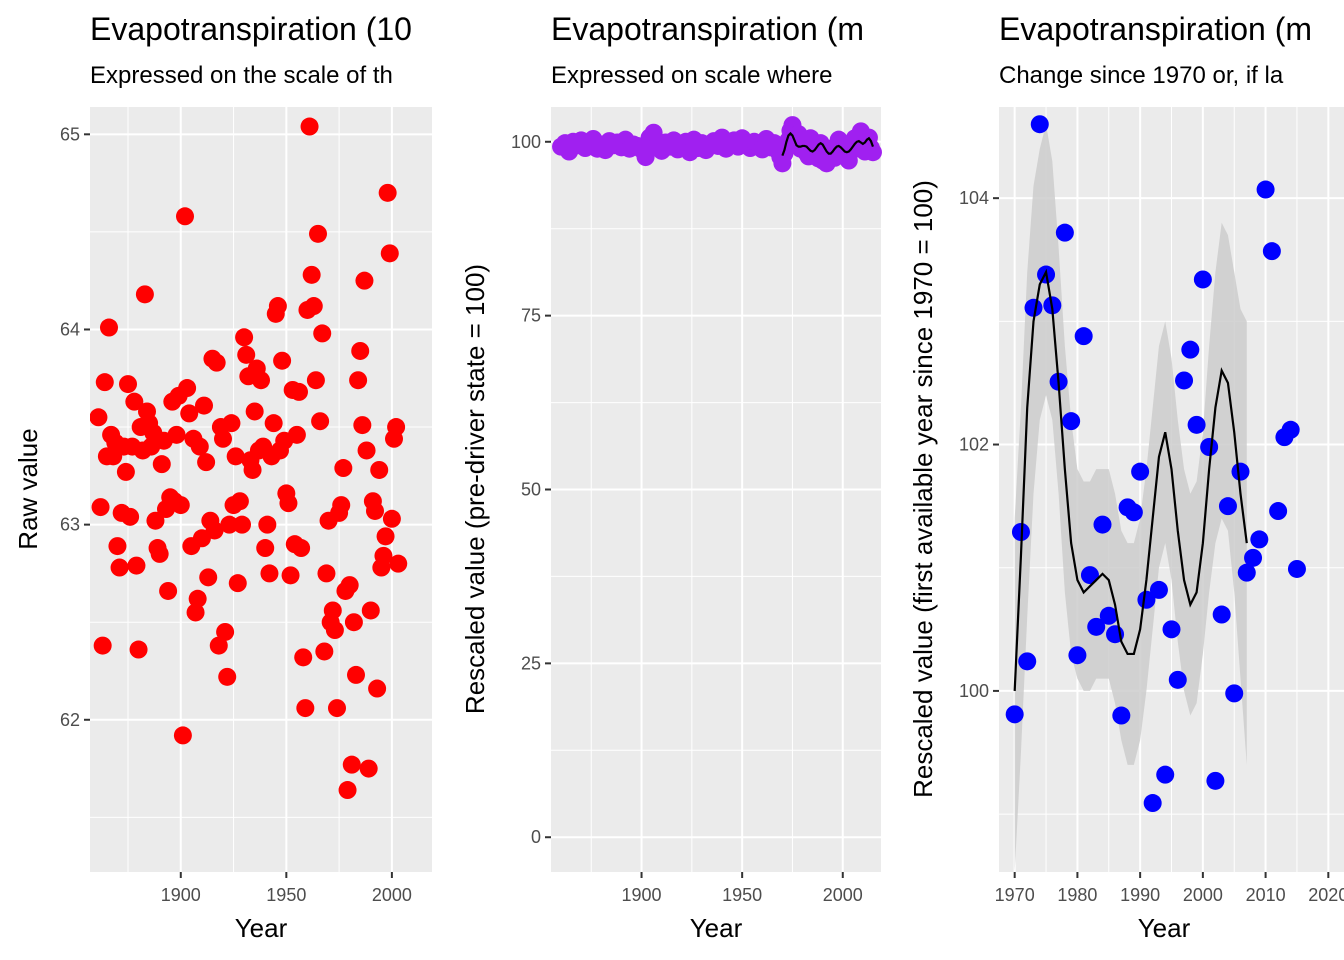  Describe the element at coordinates (70, 720) in the screenshot. I see `y-tick-label: 62` at that location.